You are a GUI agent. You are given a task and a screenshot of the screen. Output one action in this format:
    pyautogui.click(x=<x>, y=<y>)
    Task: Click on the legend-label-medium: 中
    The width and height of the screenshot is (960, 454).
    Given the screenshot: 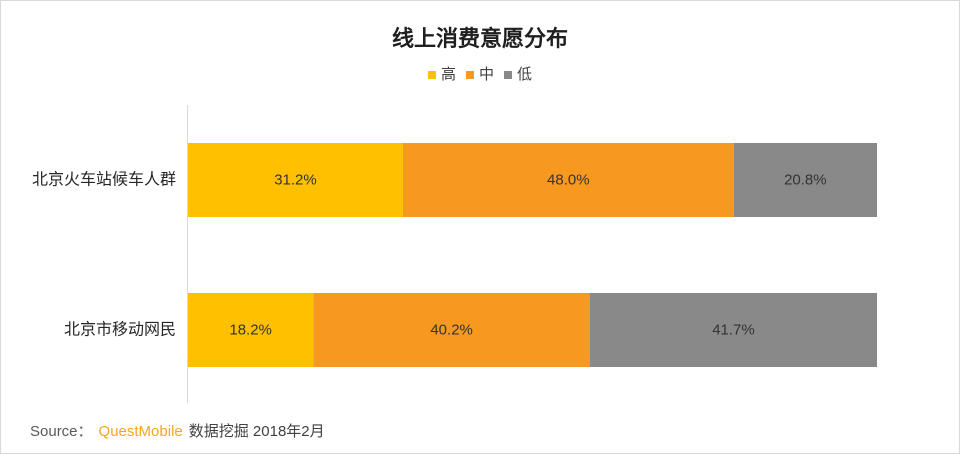 What is the action you would take?
    pyautogui.click(x=486, y=74)
    